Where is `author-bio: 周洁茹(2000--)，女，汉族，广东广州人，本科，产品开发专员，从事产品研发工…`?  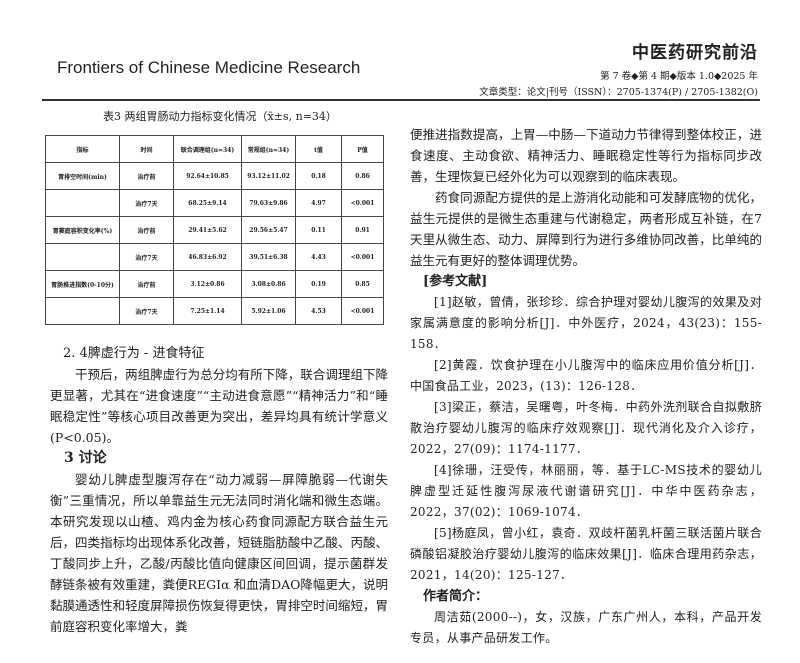 author-bio: 周洁茹(2000--)，女，汉族，广东广州人，本科，产品开发专员，从事产品研发工… is located at coordinates (586, 627).